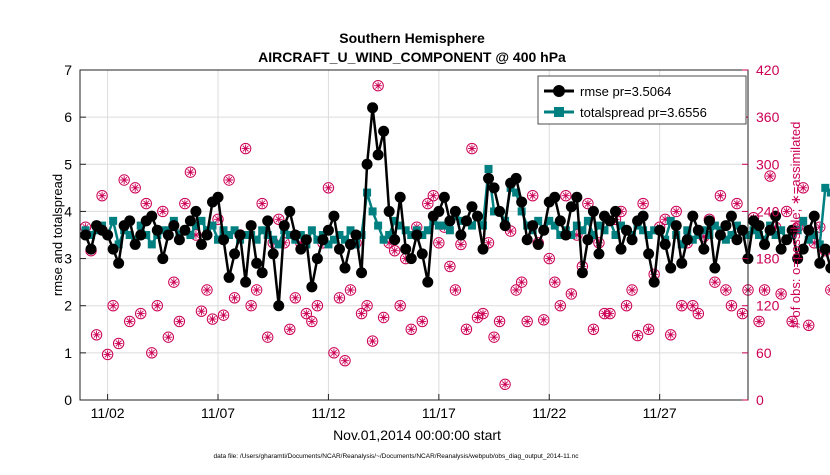  I want to click on y-tick-label: 0, so click(68, 400).